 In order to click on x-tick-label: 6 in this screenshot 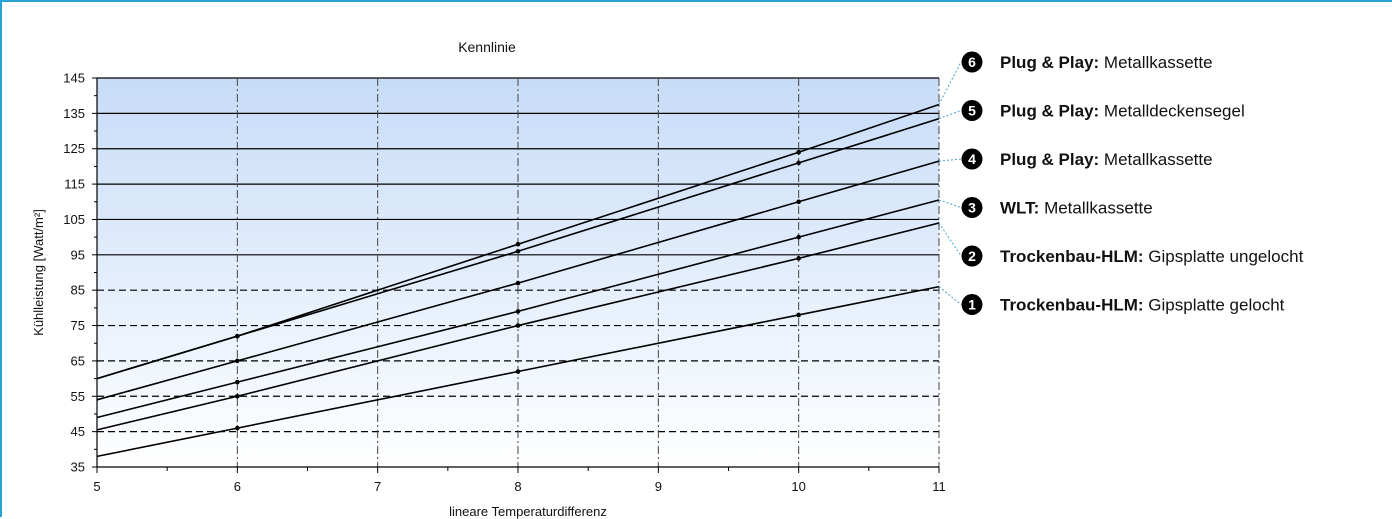, I will do `click(237, 486)`.